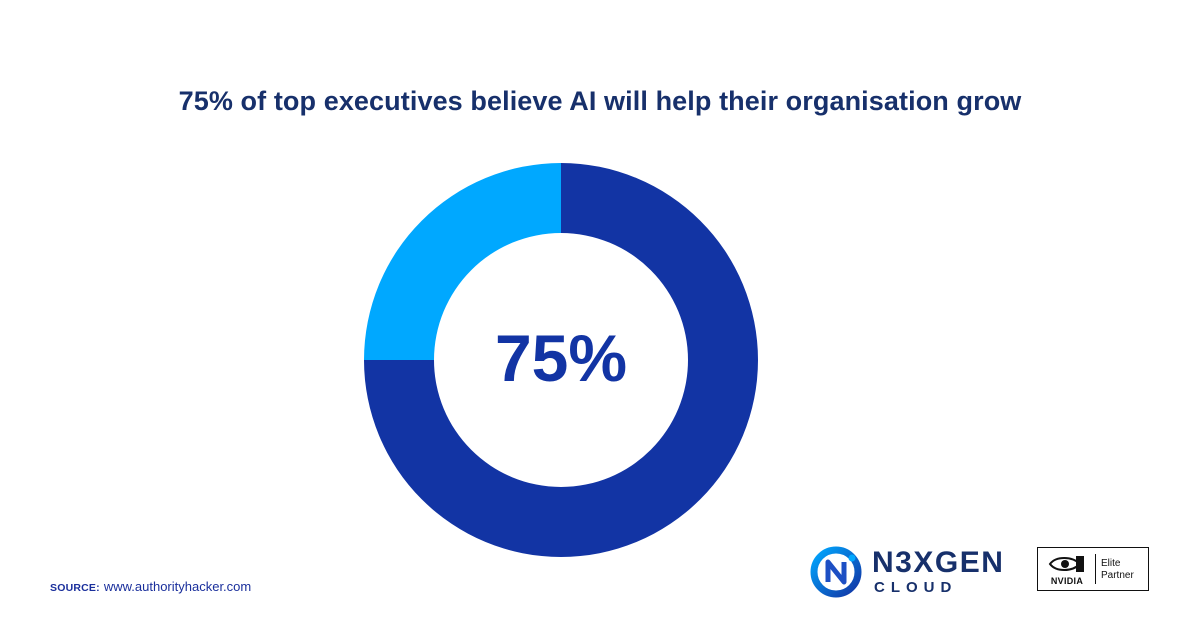 The width and height of the screenshot is (1200, 628). I want to click on n3xgen-logo-icon, so click(836, 572).